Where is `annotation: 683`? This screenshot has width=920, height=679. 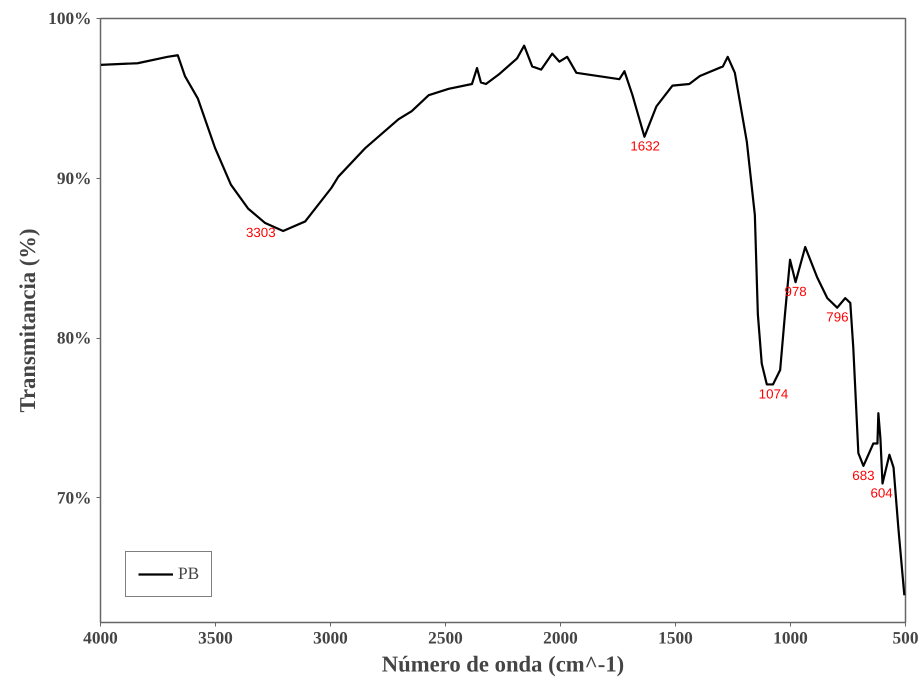 annotation: 683 is located at coordinates (863, 475).